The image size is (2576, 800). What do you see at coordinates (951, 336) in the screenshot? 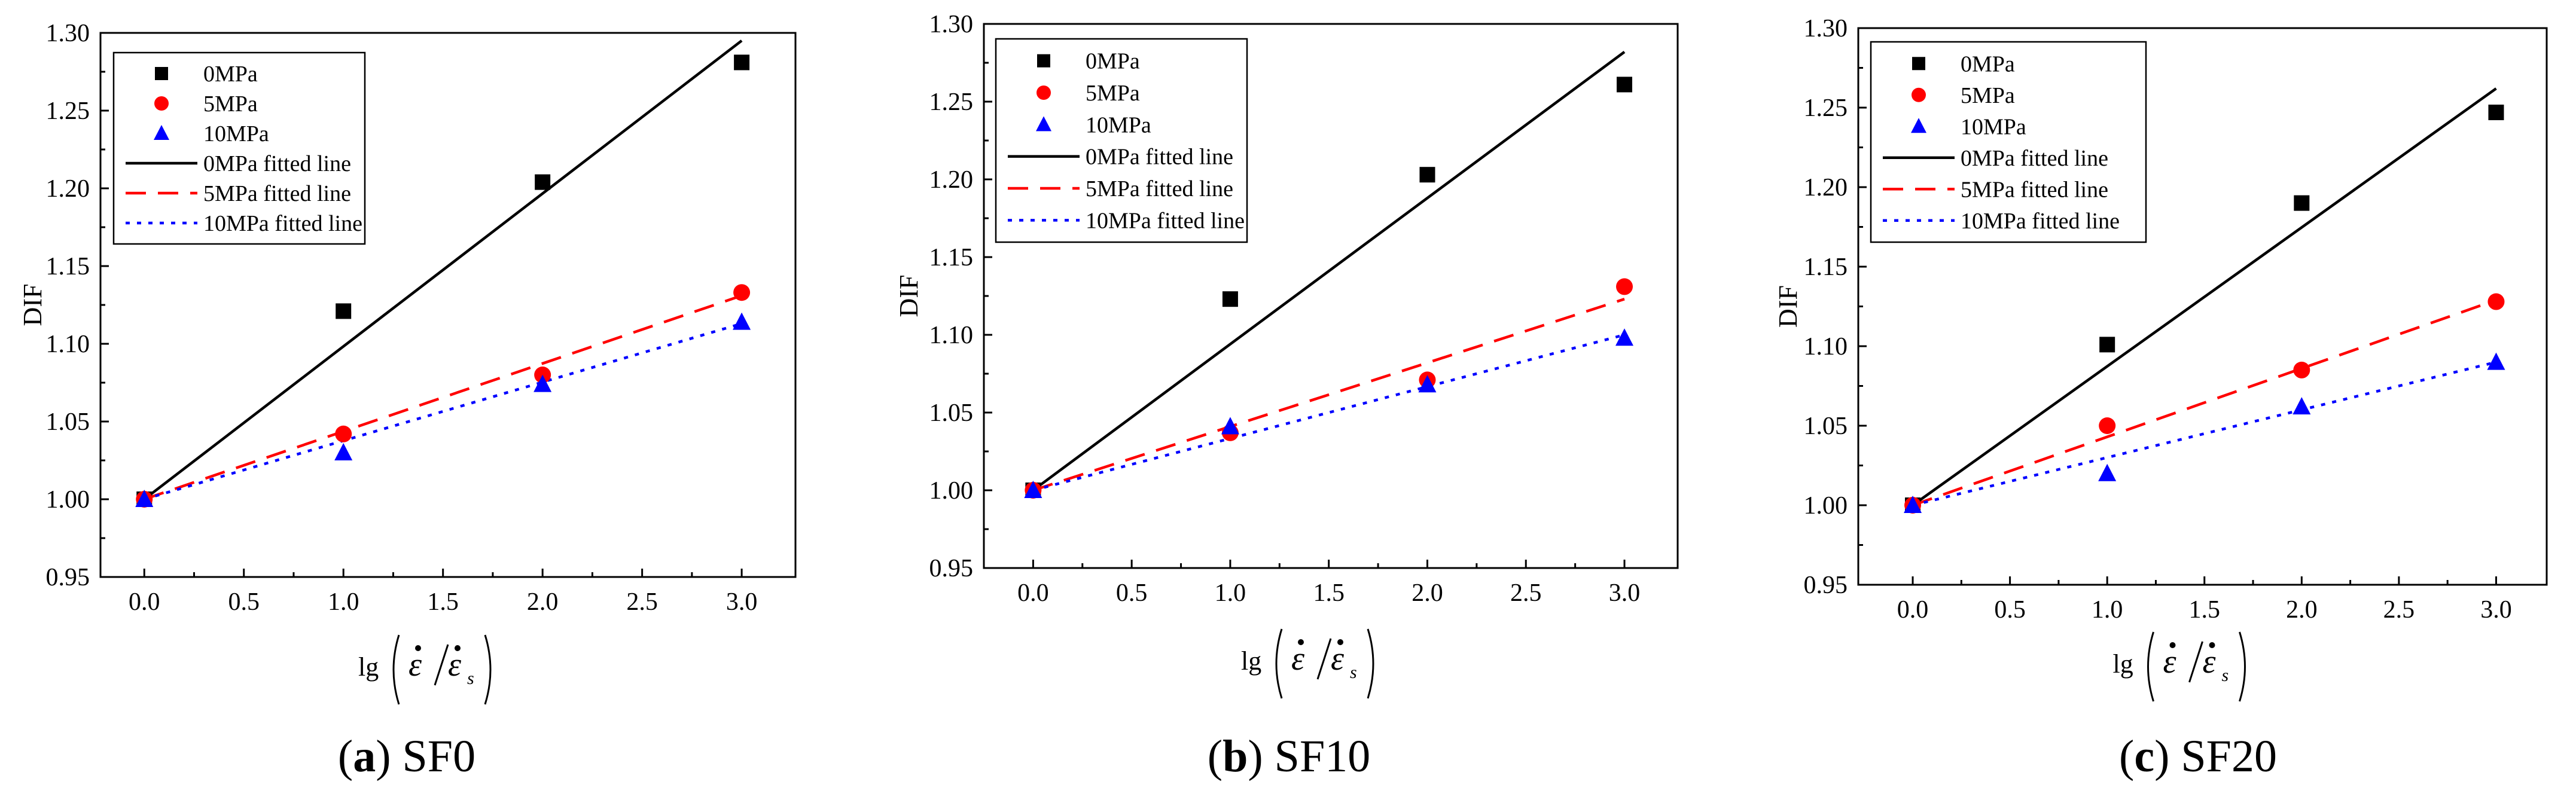
I see `y-tick-label: 1.10` at bounding box center [951, 336].